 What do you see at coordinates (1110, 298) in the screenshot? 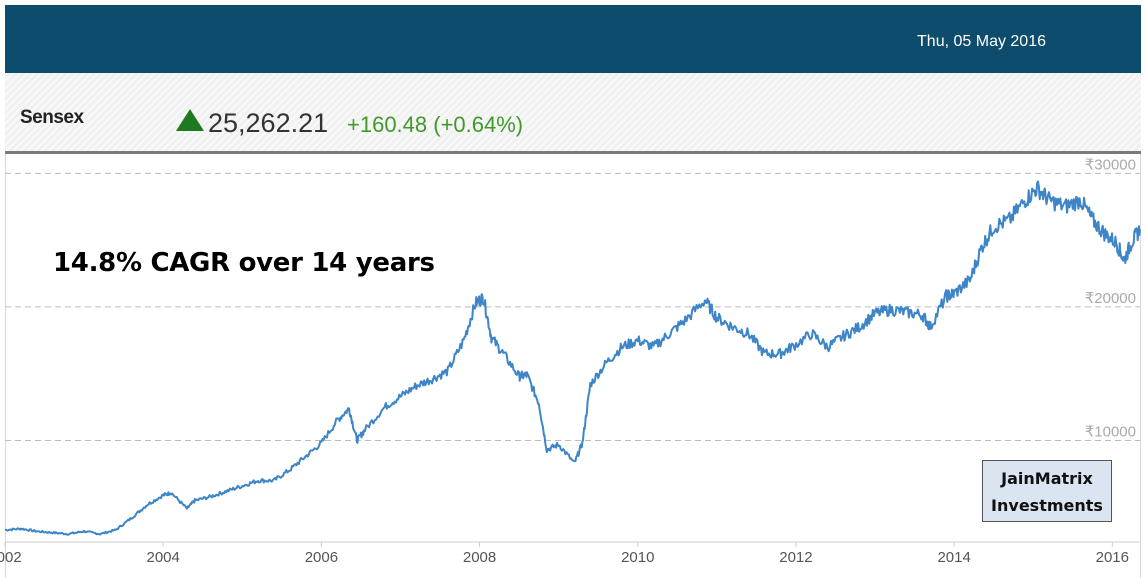
I see `y-tick-label: ₹20000` at bounding box center [1110, 298].